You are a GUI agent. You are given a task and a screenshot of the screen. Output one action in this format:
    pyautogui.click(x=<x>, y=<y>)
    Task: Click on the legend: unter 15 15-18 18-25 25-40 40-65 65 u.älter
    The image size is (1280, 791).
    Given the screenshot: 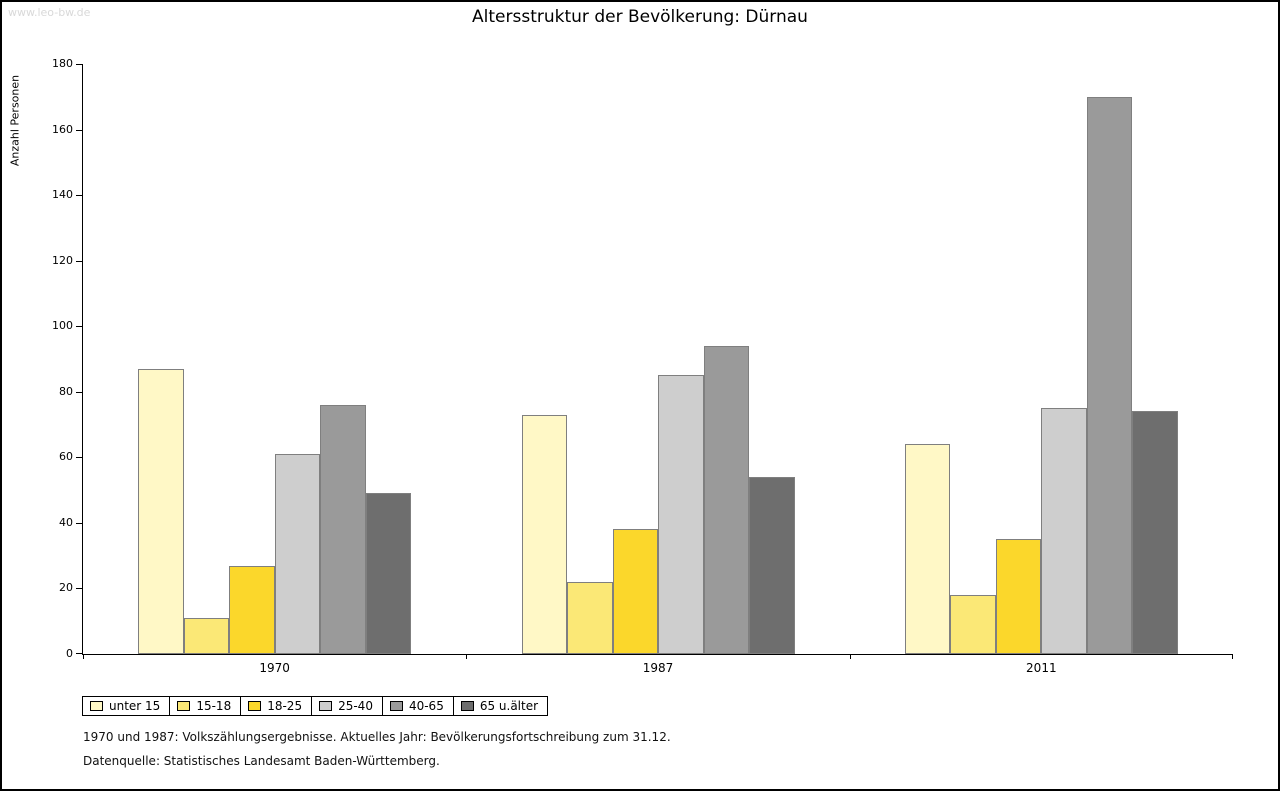 What is the action you would take?
    pyautogui.click(x=315, y=706)
    